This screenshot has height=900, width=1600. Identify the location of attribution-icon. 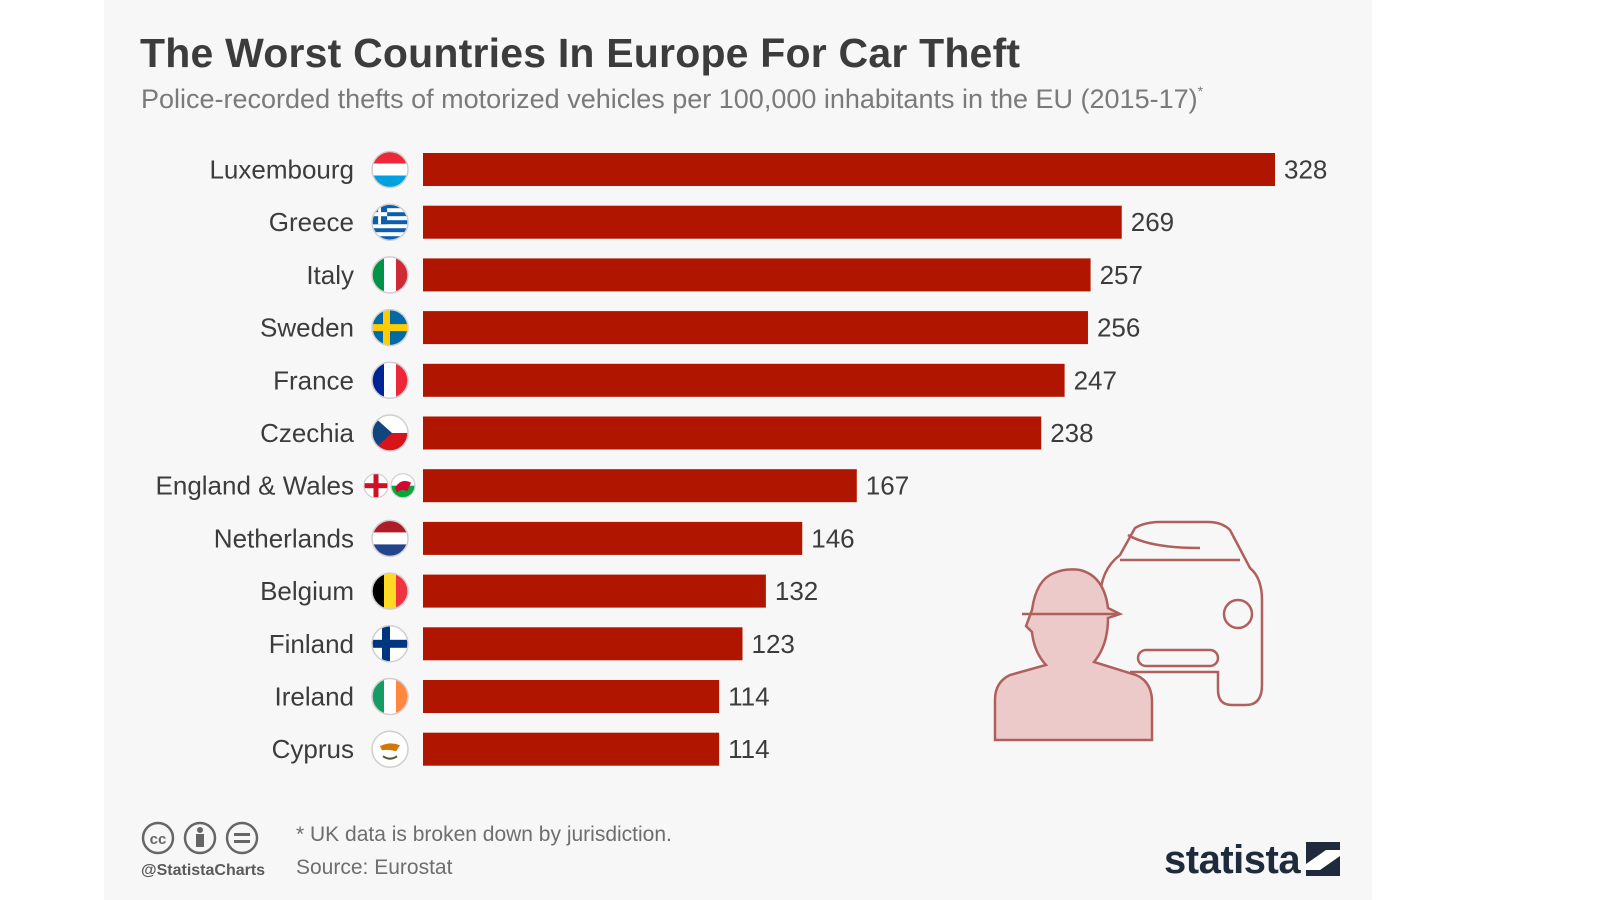
(200, 838).